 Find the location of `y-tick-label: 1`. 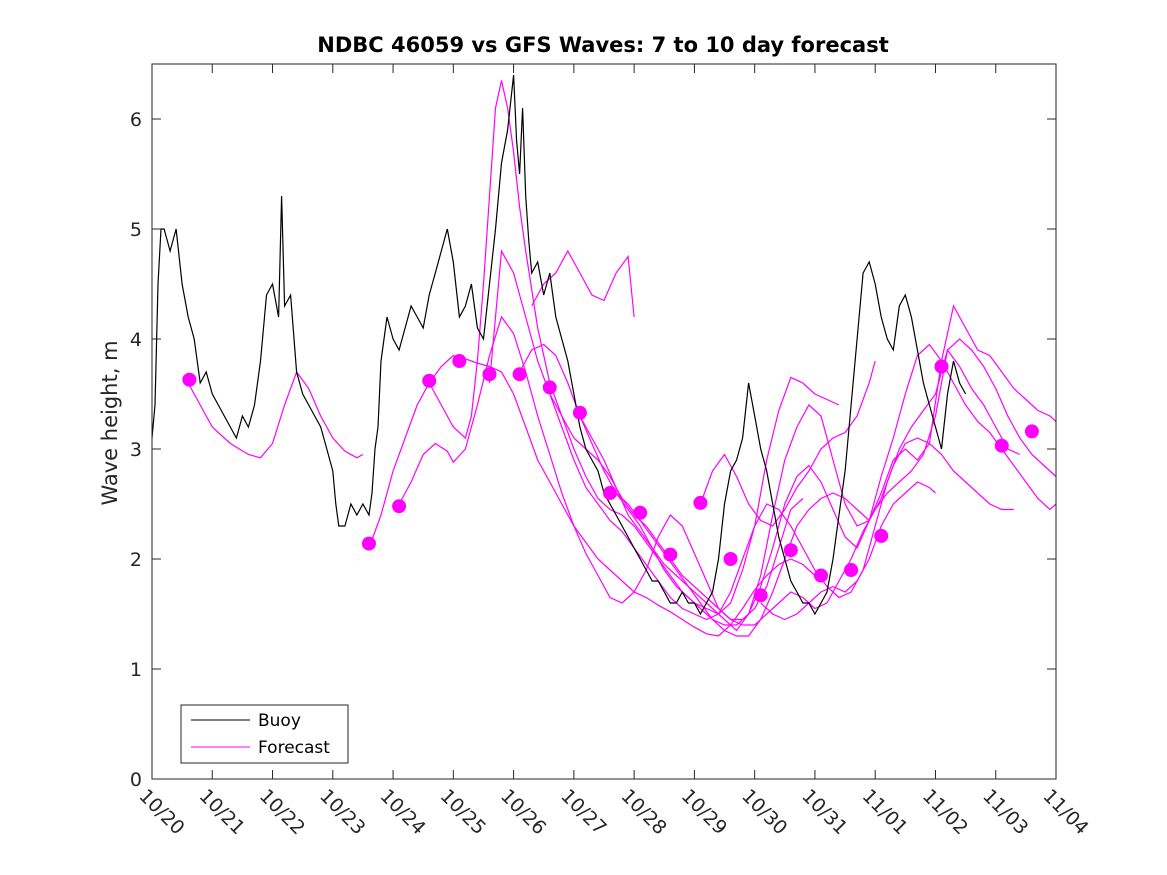

y-tick-label: 1 is located at coordinates (136, 670).